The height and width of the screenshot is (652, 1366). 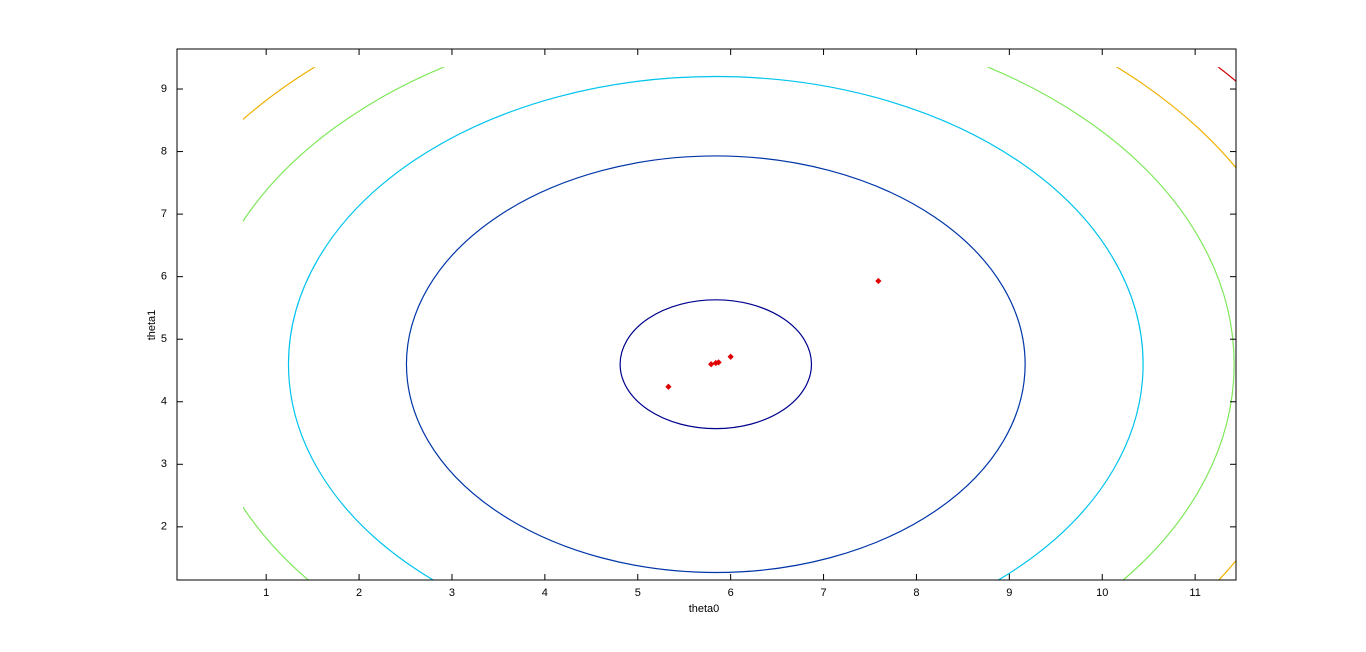 I want to click on x-tick-label: 1, so click(x=266, y=593).